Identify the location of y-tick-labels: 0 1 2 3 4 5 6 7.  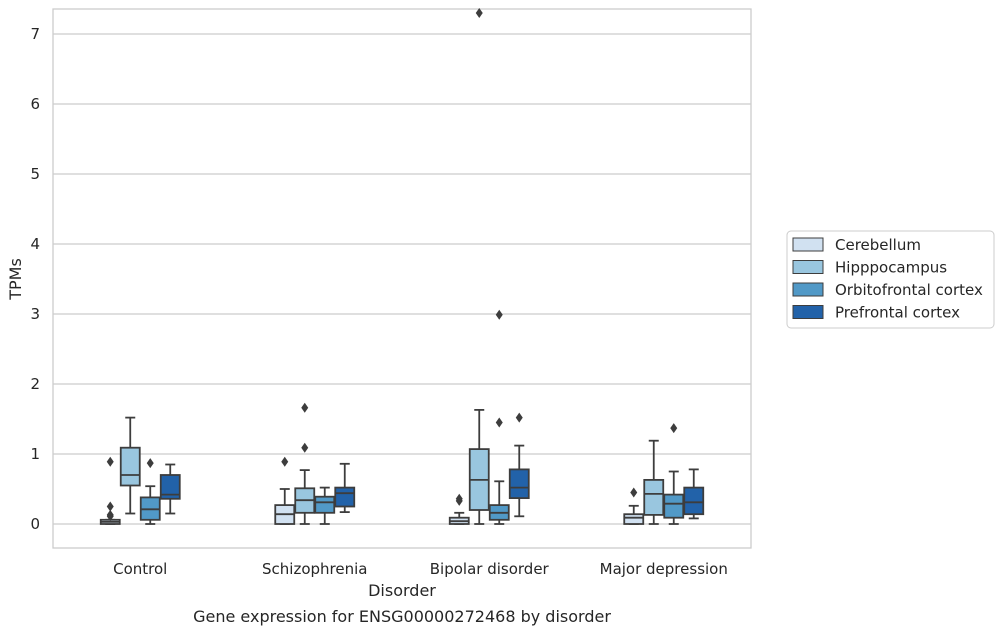
(35, 279).